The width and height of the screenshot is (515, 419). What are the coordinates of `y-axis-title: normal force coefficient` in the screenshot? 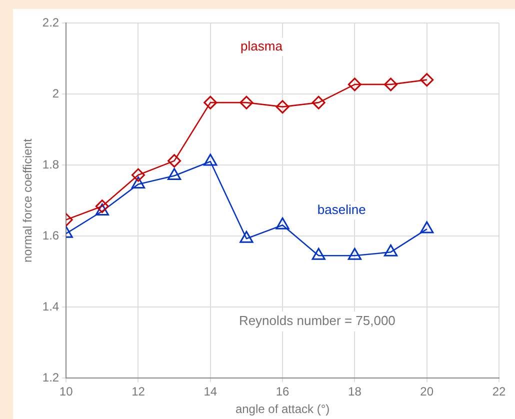 It's located at (27, 200).